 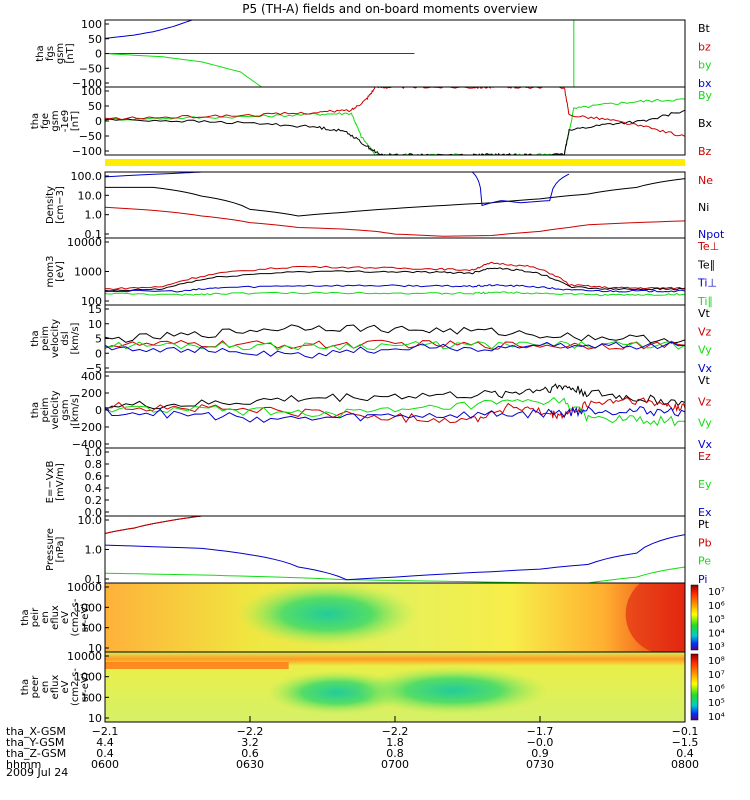 I want to click on panel-fge_gsm: 100 50 0 −50 −100 tha fge gsm -1e9 [nT] By Bx Bz, so click(x=371, y=121).